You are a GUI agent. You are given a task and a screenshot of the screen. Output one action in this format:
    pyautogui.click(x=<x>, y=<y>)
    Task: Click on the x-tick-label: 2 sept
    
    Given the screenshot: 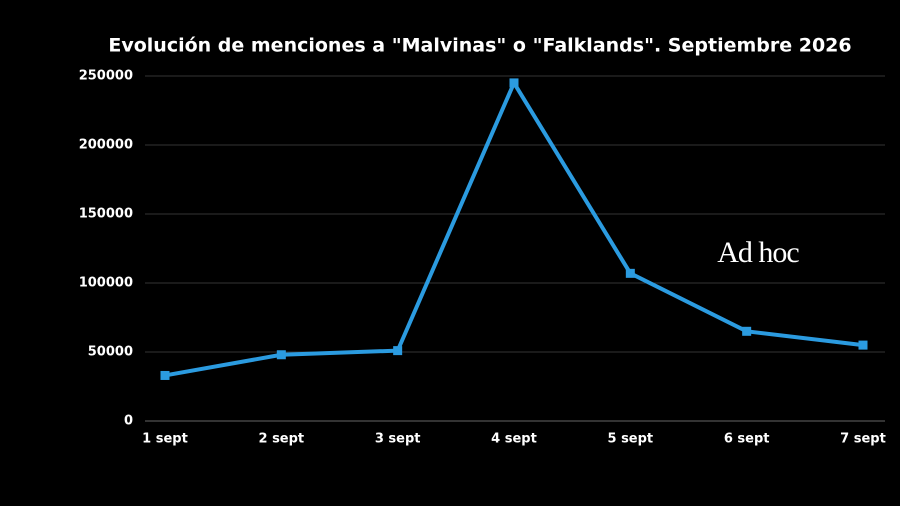 What is the action you would take?
    pyautogui.click(x=282, y=439)
    